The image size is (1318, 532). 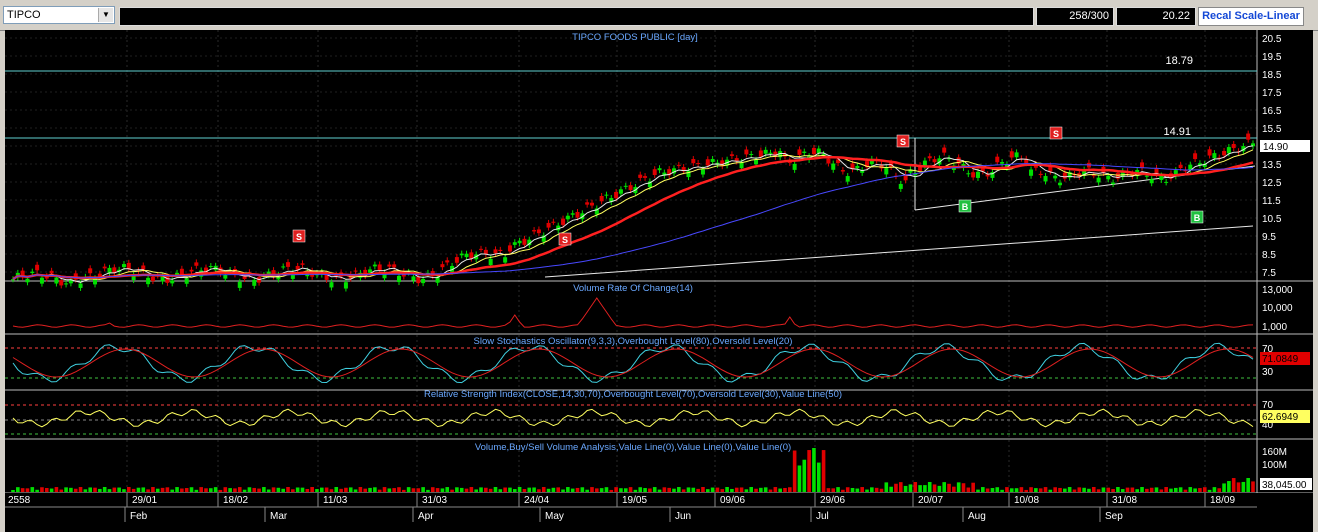 What do you see at coordinates (105, 15) in the screenshot?
I see `chevron-down-icon: ▼` at bounding box center [105, 15].